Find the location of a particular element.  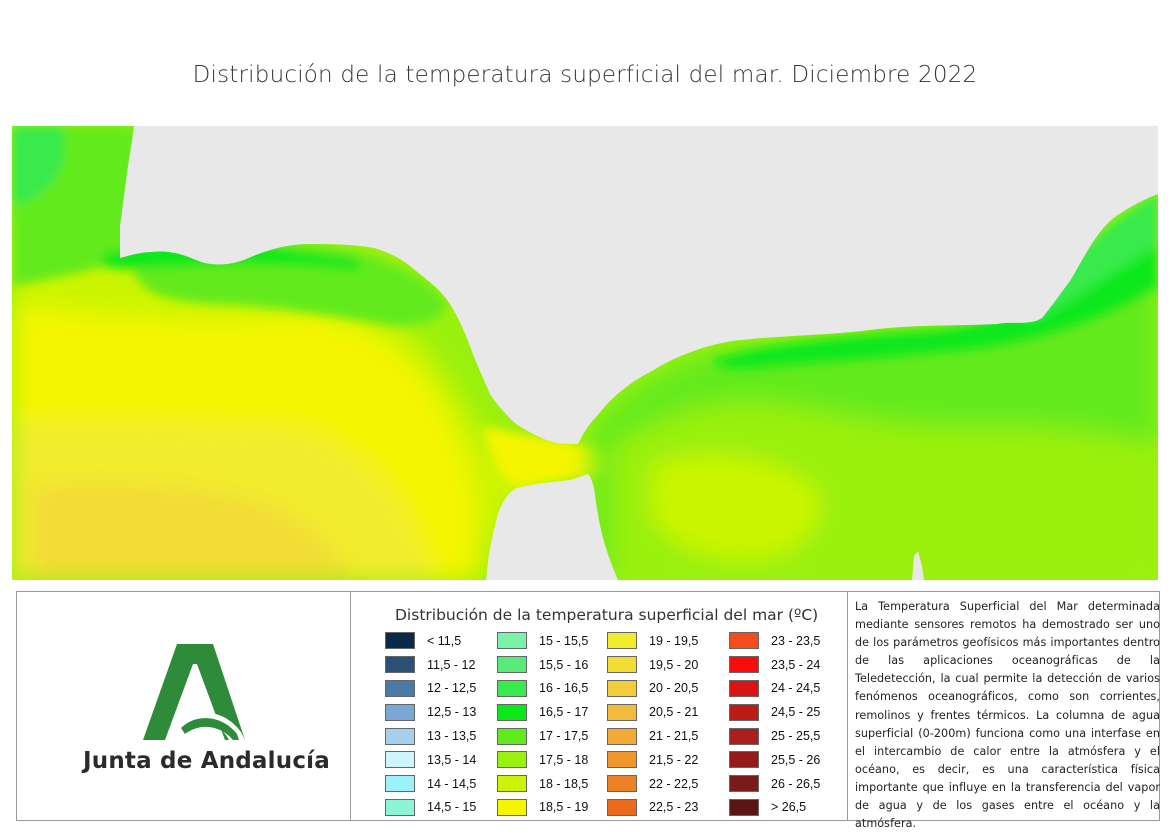

legend-item: > 26,5 is located at coordinates (774, 808).